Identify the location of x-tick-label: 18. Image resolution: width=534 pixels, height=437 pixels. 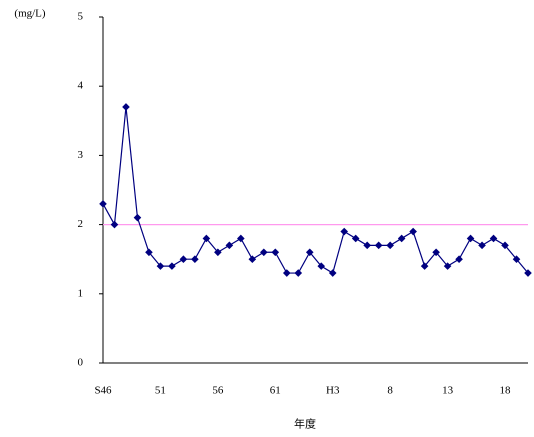
(506, 391).